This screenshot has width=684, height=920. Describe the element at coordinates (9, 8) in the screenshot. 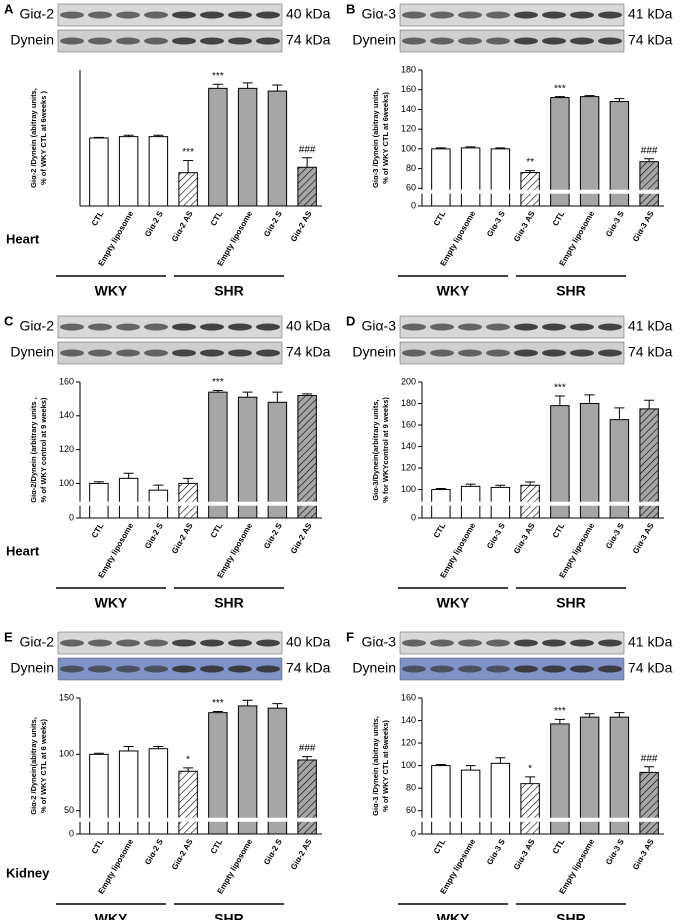

I see `panel-letter: A` at that location.